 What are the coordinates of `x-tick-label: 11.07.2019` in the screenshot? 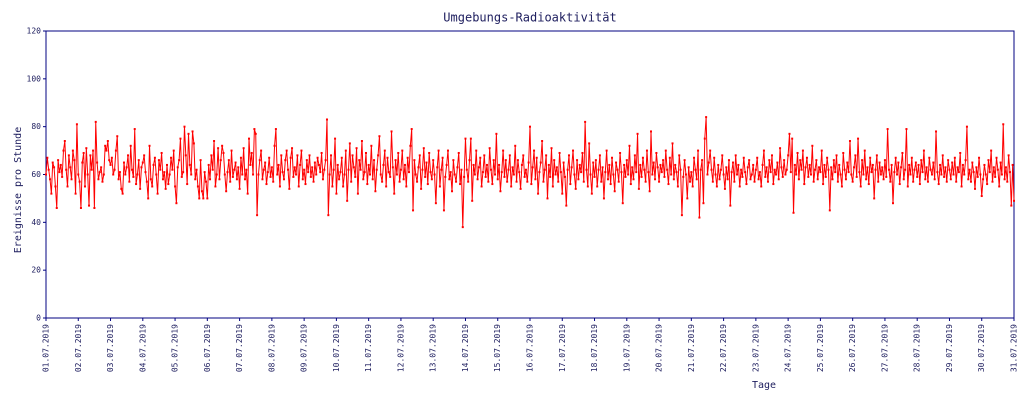 It's located at (368, 348).